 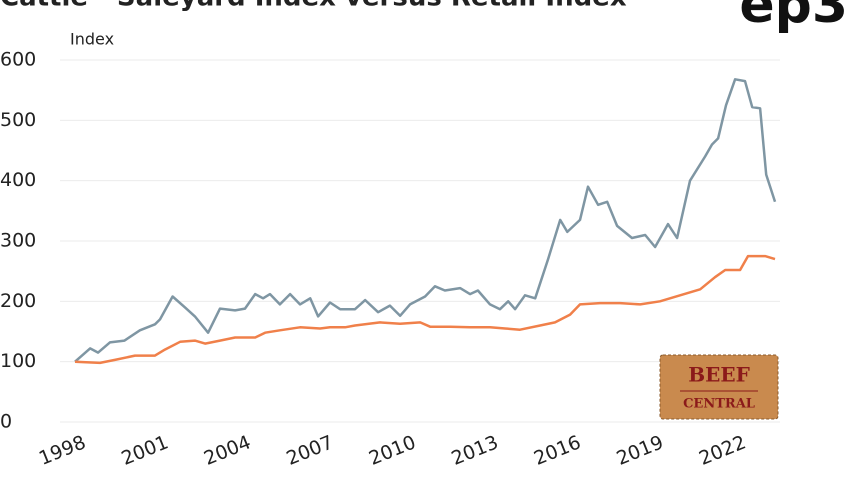 What do you see at coordinates (793, 17) in the screenshot?
I see `brand-logo: ep3` at bounding box center [793, 17].